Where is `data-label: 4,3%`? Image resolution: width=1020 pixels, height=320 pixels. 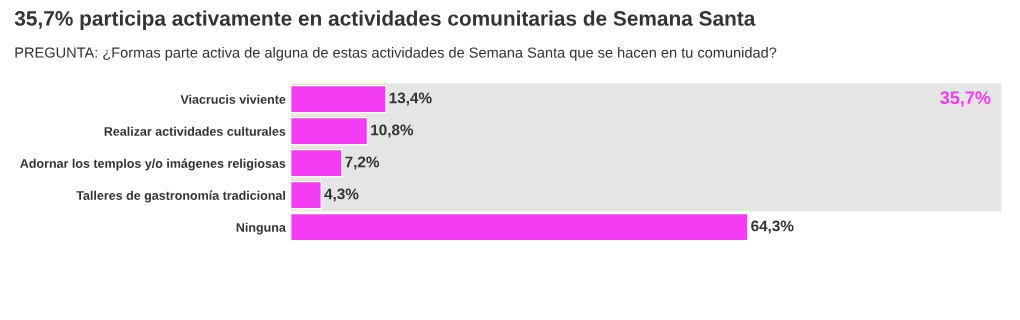 data-label: 4,3% is located at coordinates (341, 195).